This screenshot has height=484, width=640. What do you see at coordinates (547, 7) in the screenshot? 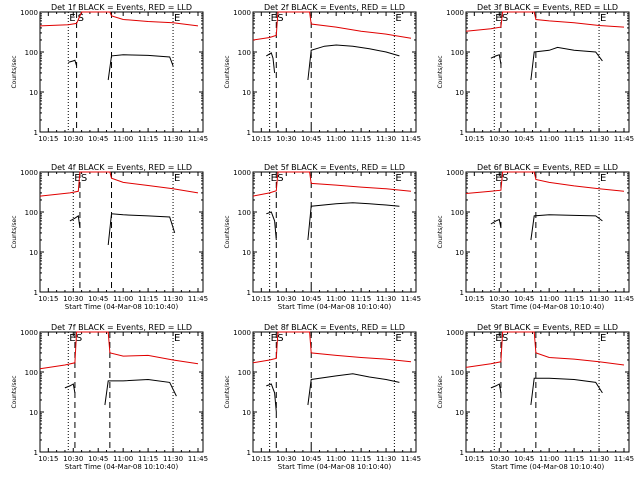
I see `chart-title: Det 3f BLACK = Events, RED = LLD` at bounding box center [547, 7].